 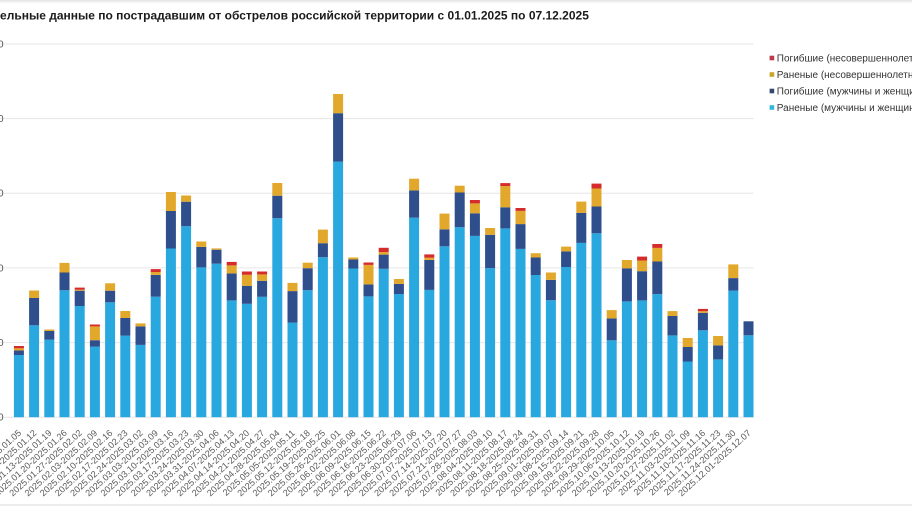 I want to click on svg-text: Раненые (мужчины и женщины), so click(x=844, y=108).